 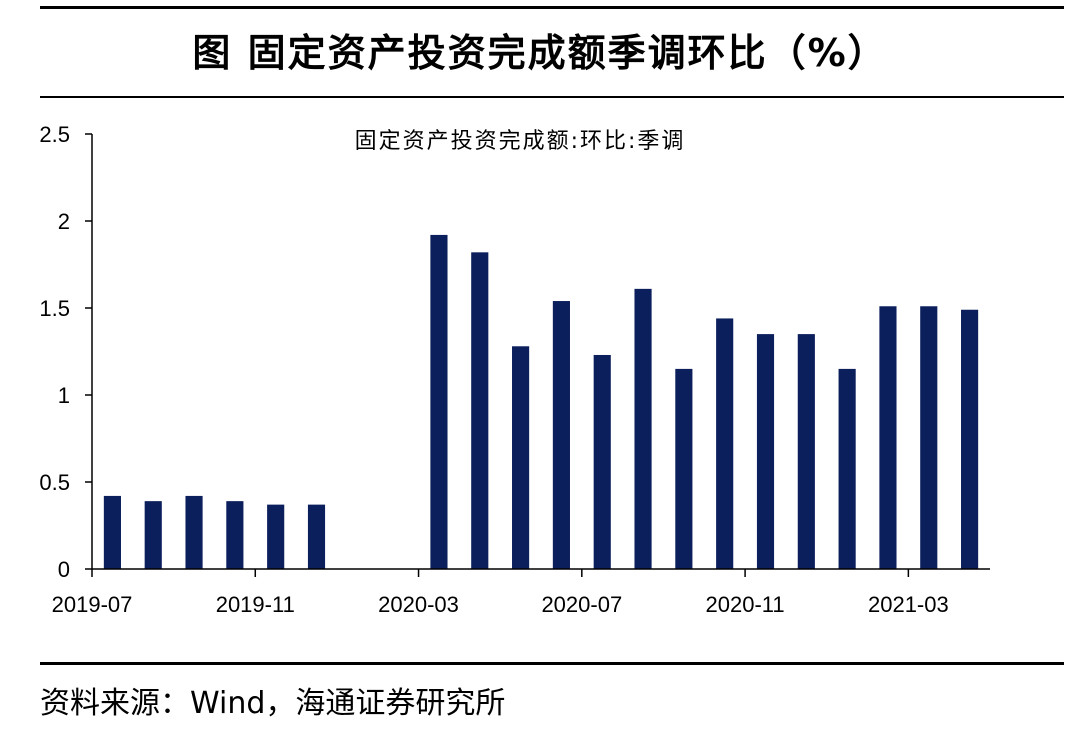 What do you see at coordinates (908, 604) in the screenshot?
I see `x-tick-label-2021-03: 2021-03` at bounding box center [908, 604].